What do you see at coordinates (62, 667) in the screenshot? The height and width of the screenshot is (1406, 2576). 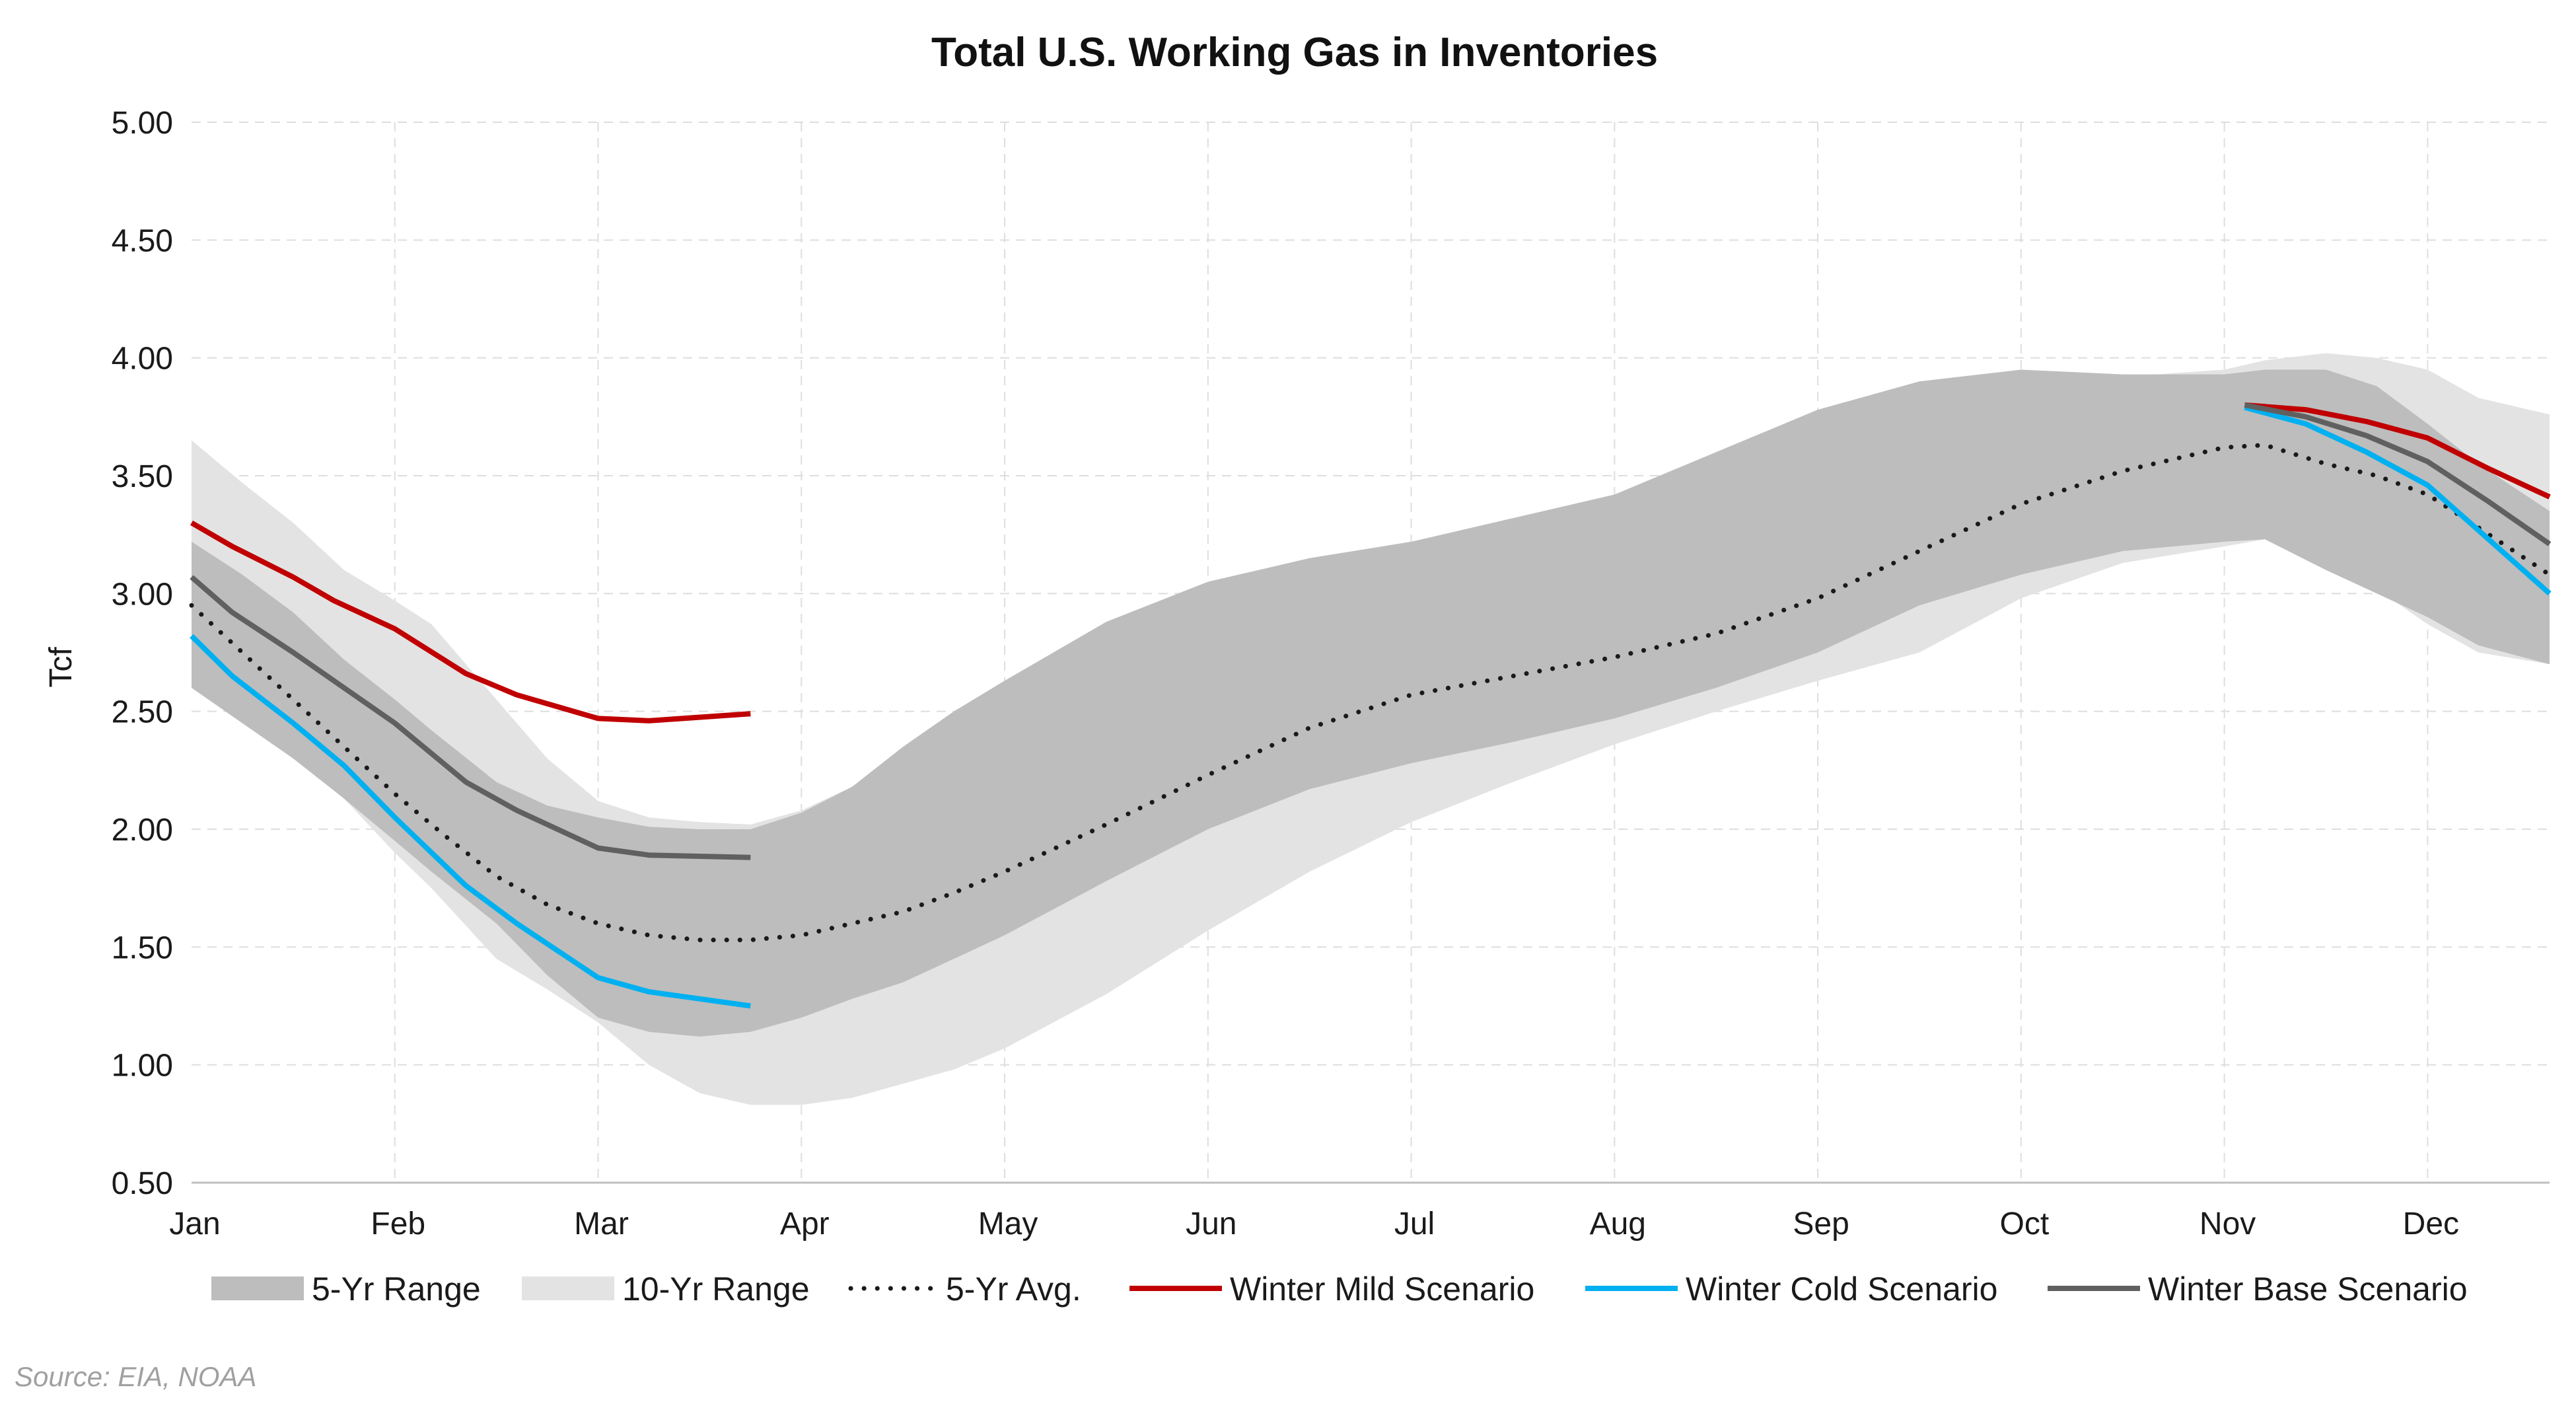 I see `y-axis-label: Tcf` at bounding box center [62, 667].